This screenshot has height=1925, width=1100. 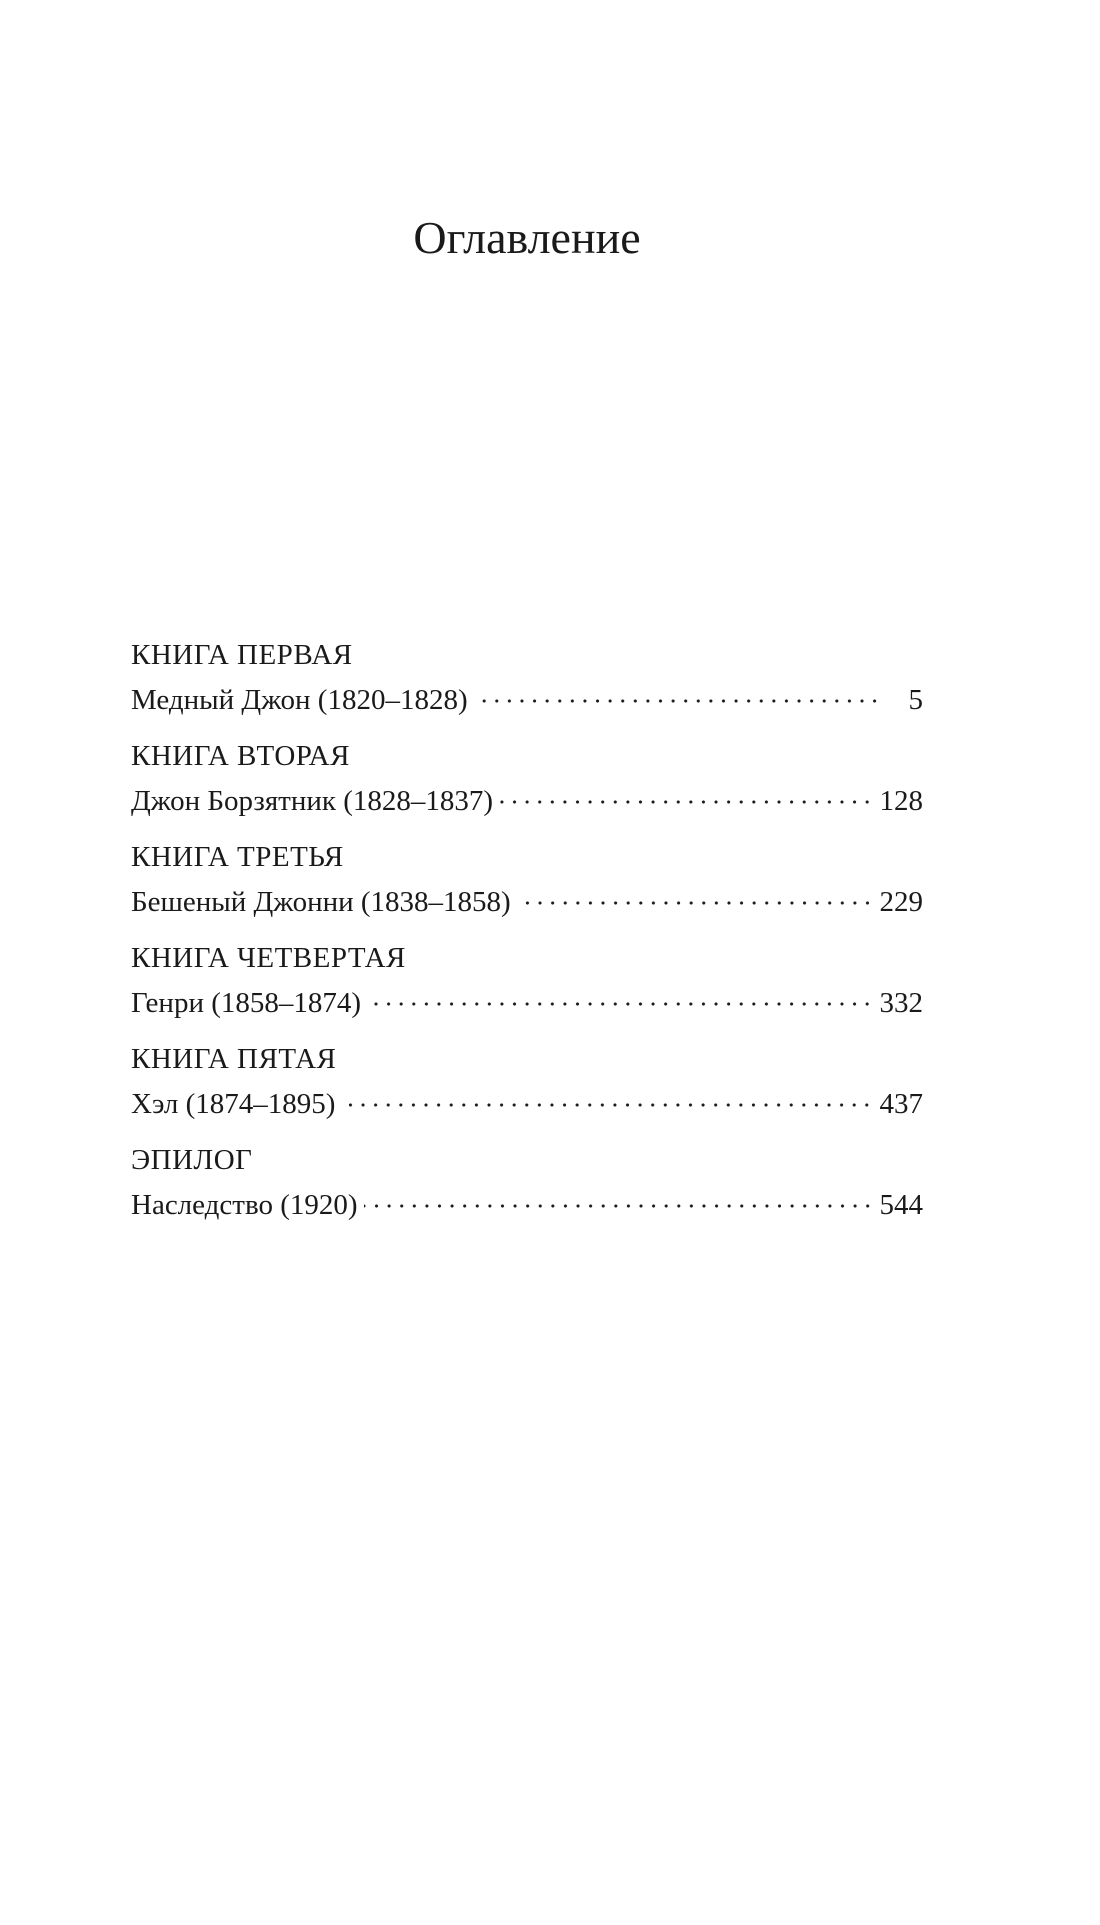 I want to click on toc-entry: Наследство (1920) 544, so click(x=527, y=1199).